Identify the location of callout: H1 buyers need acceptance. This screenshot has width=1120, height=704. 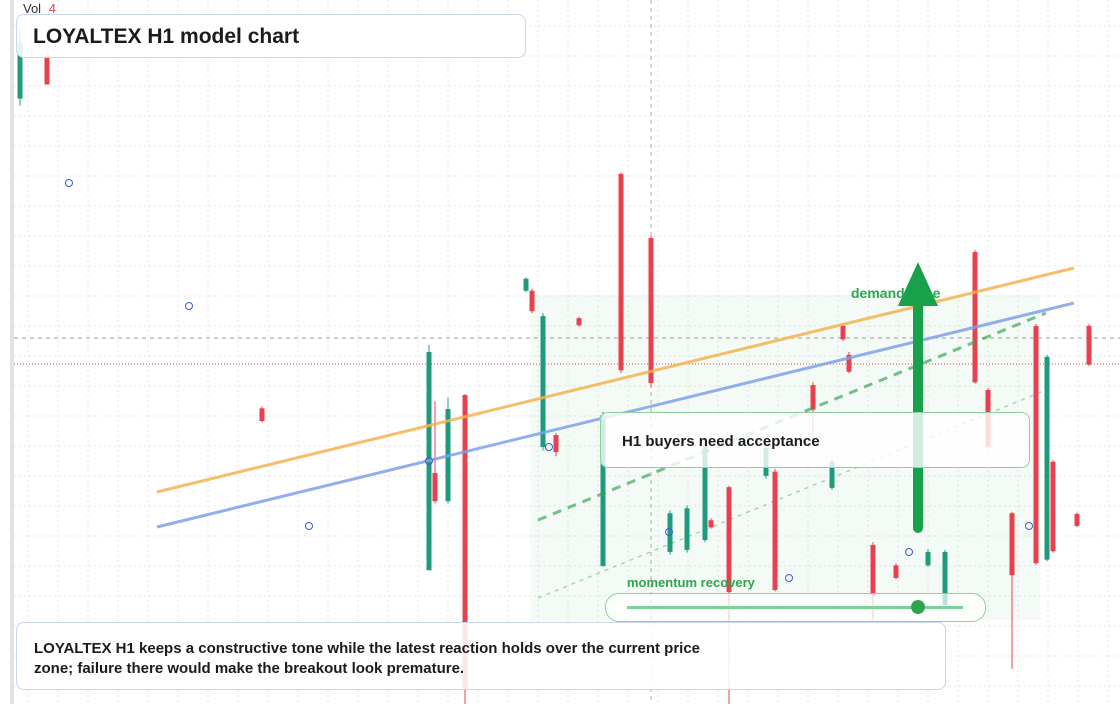
(815, 440).